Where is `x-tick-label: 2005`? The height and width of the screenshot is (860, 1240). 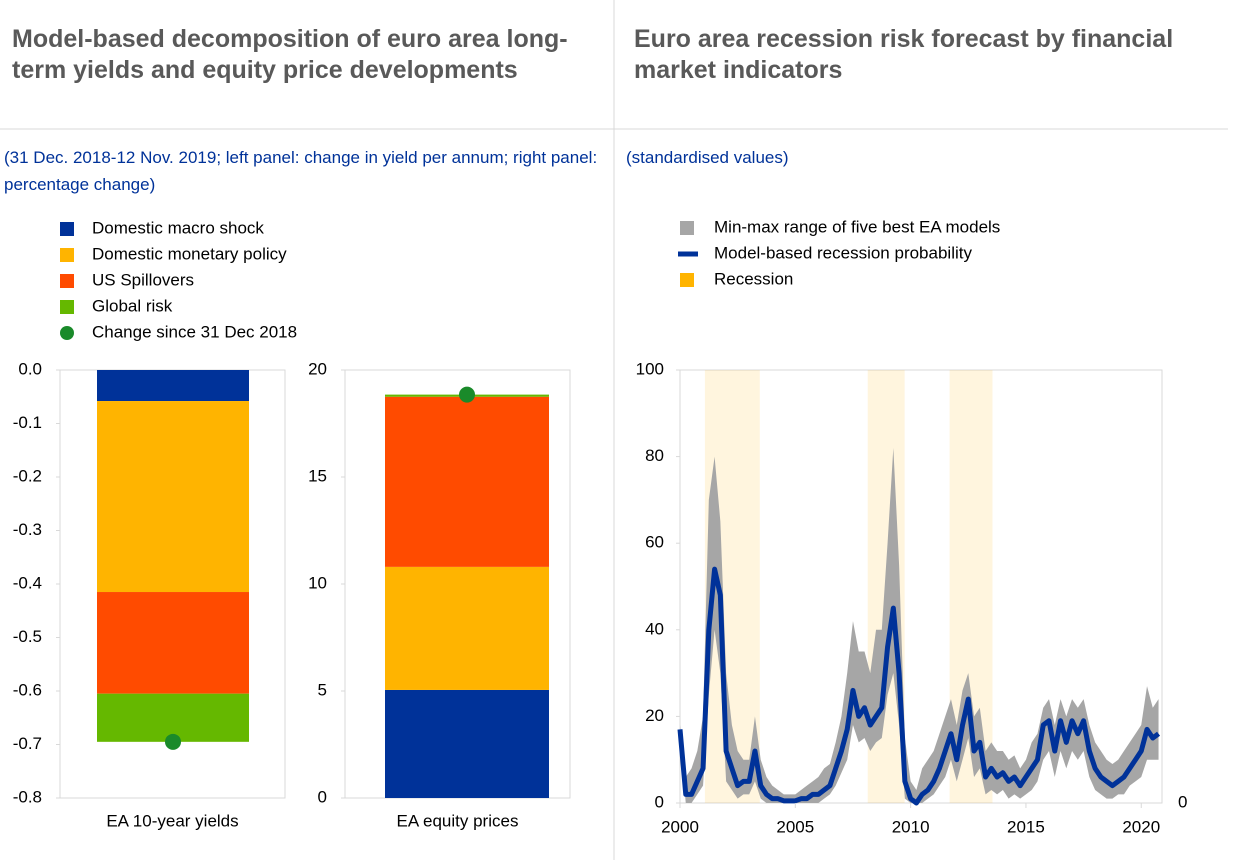 x-tick-label: 2005 is located at coordinates (795, 826).